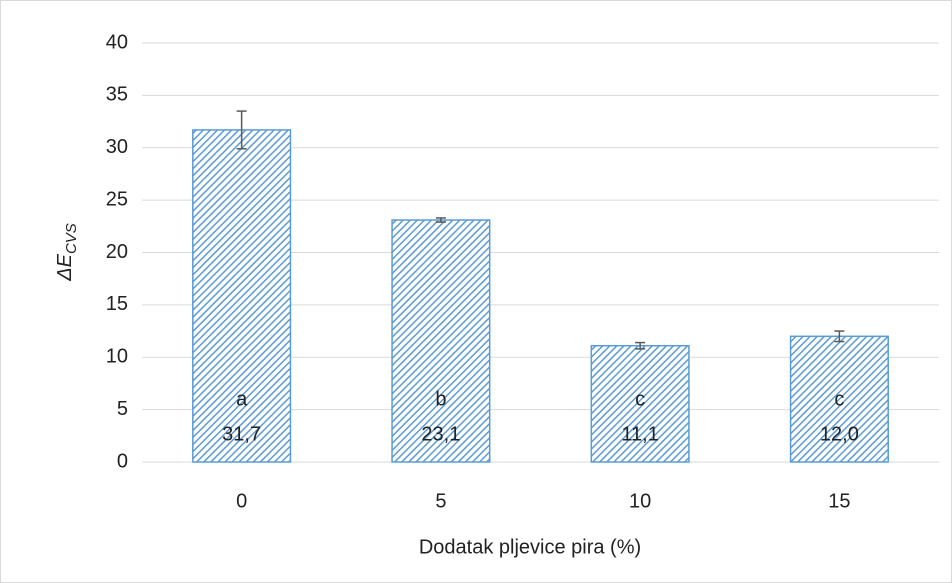 This screenshot has height=583, width=952. Describe the element at coordinates (440, 434) in the screenshot. I see `data-label: 23,1` at that location.